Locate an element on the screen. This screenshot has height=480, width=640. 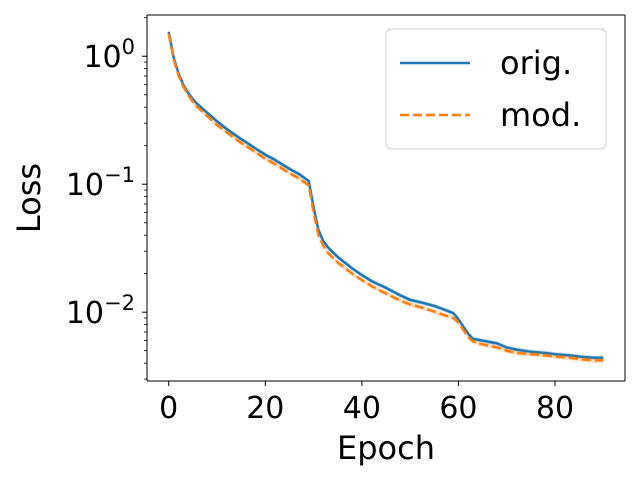
x-axis-label: Epoch is located at coordinates (386, 448).